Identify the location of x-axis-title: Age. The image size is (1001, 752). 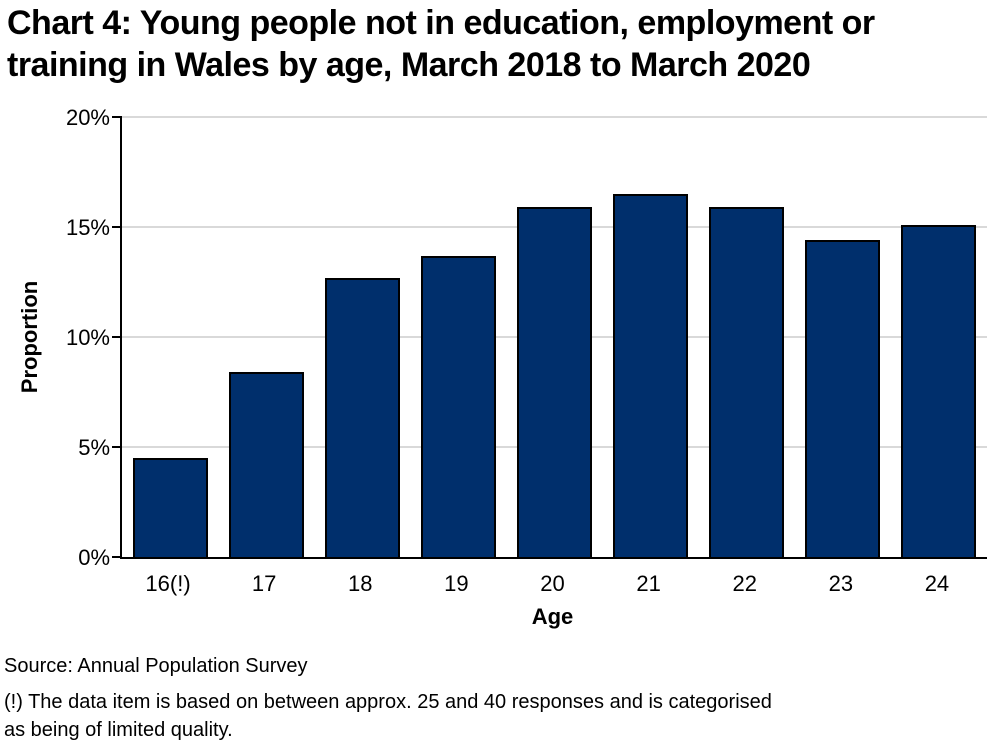
(552, 616).